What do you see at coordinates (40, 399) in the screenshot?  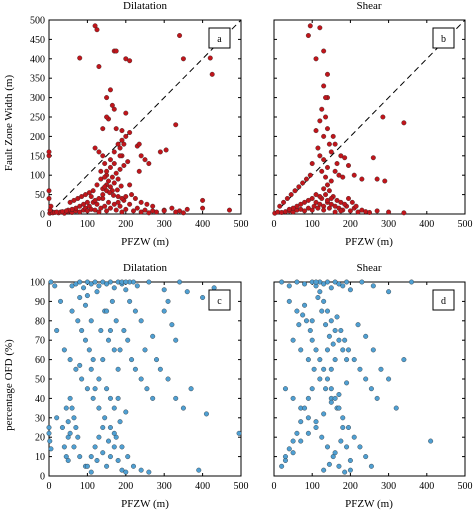 I see `y-tick-label: 40` at bounding box center [40, 399].